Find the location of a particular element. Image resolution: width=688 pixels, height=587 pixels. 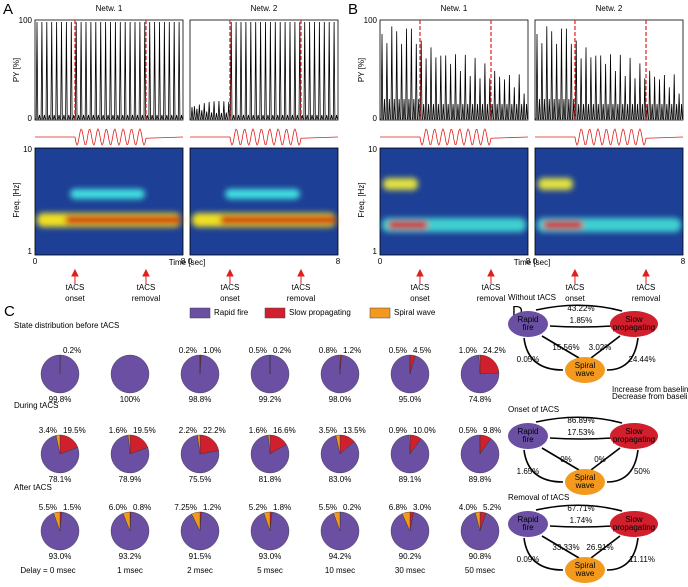

diagram-title: Removal of tACS is located at coordinates (538, 497).